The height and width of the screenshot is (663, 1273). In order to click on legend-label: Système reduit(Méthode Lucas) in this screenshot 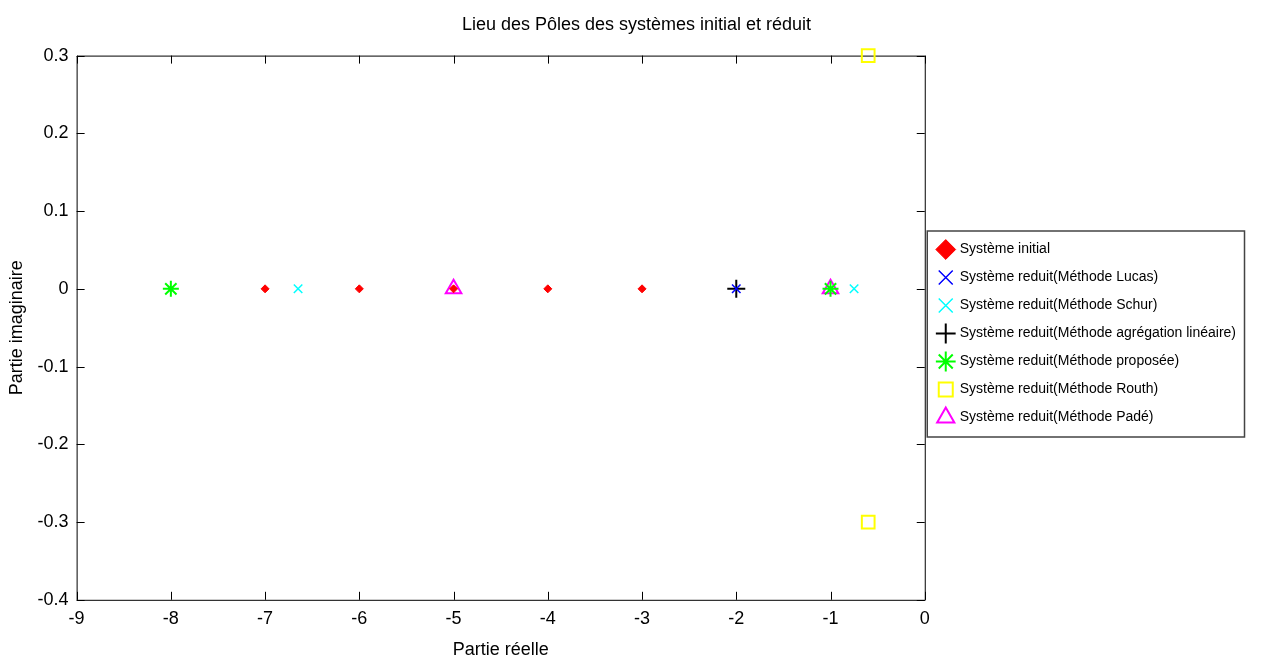, I will do `click(1059, 276)`.